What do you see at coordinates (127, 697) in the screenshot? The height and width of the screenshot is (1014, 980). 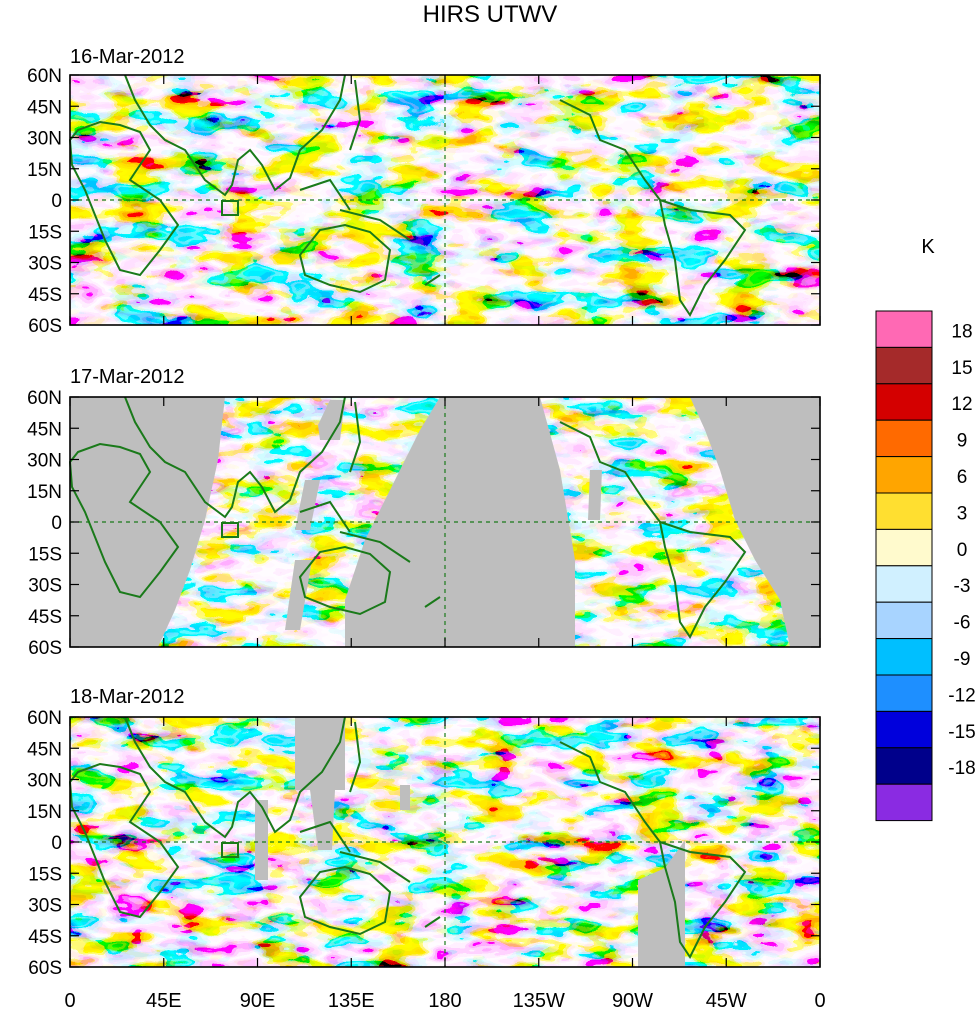 I see `panel-3-date: 18-Mar-2012` at bounding box center [127, 697].